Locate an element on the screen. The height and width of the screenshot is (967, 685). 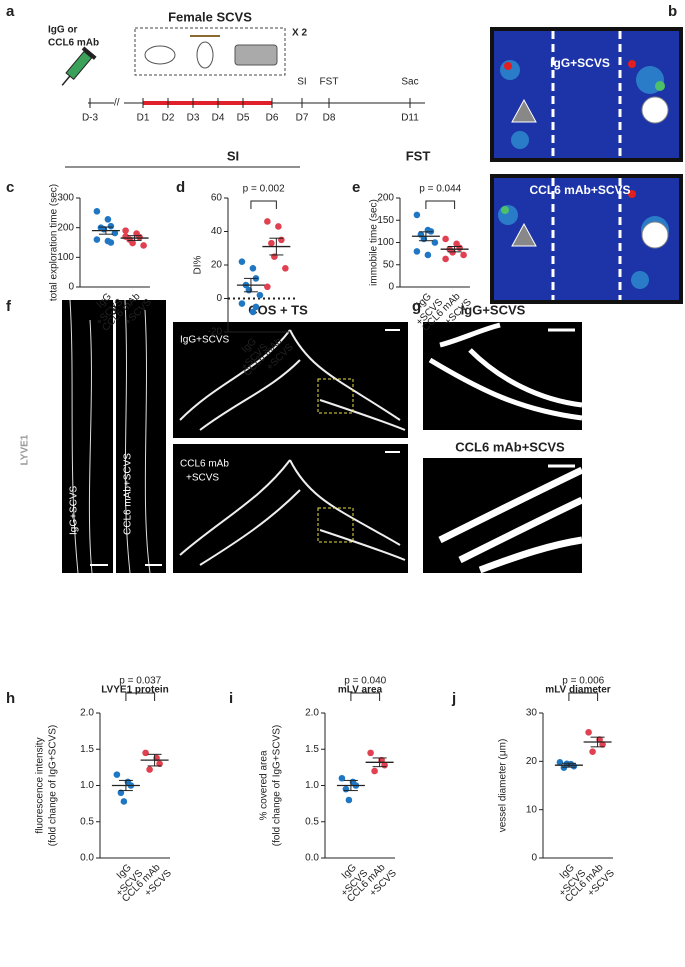
day-label: D1 is located at coordinates (143, 118).